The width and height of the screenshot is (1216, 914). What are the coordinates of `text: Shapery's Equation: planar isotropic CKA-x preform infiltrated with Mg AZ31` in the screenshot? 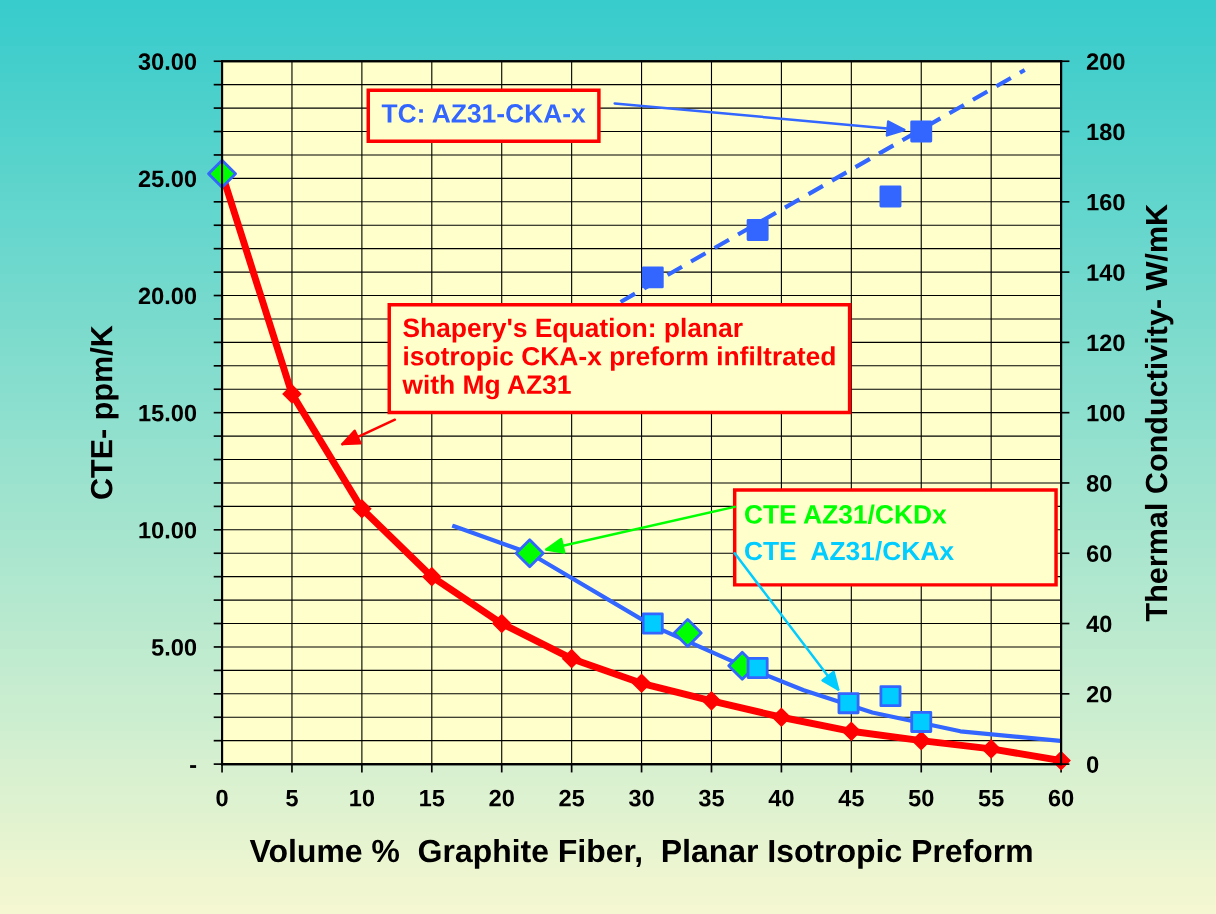 It's located at (618, 358).